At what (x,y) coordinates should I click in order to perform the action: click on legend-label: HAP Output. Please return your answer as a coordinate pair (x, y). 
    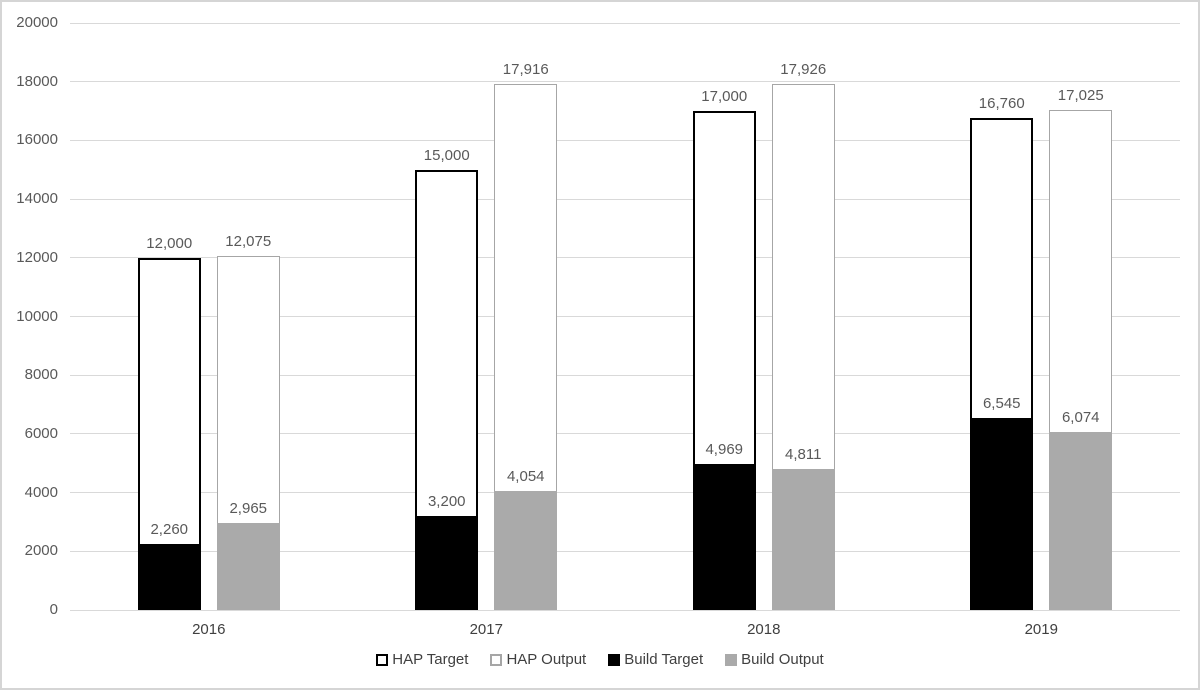
    Looking at the image, I should click on (546, 659).